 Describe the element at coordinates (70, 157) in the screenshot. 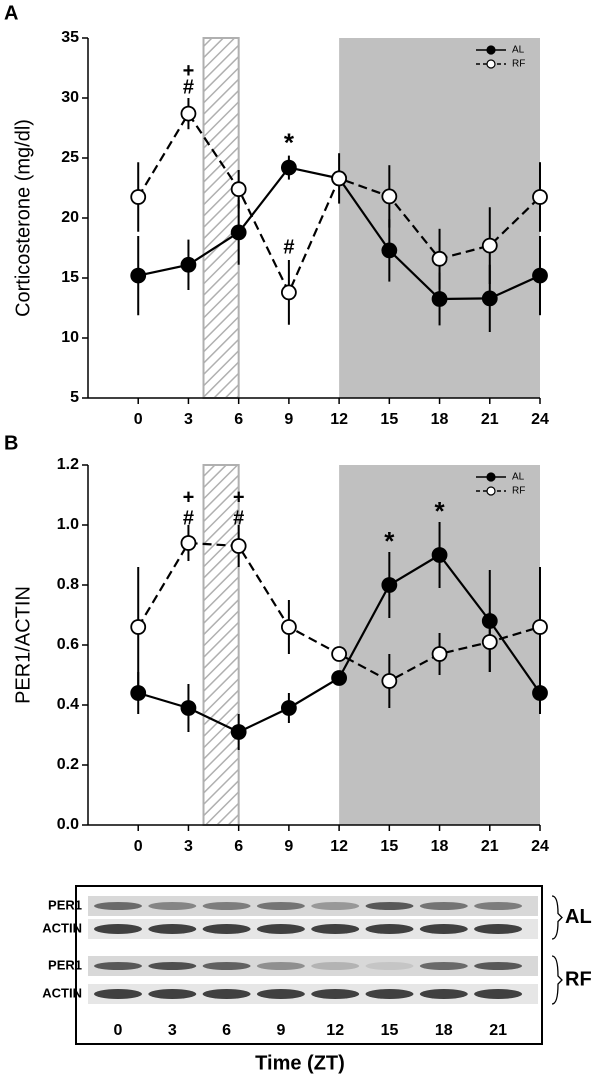

I see `y-tick-label: 25` at that location.